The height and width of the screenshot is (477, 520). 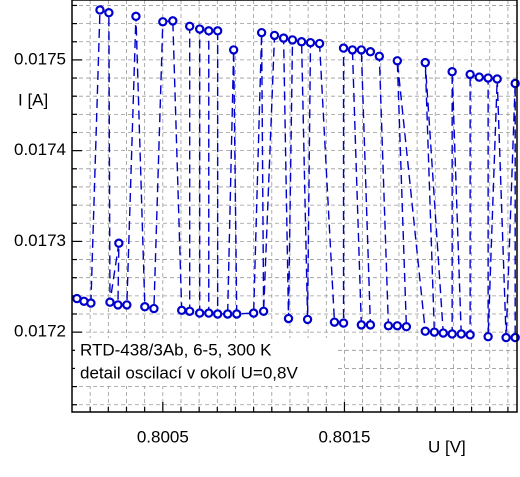 What do you see at coordinates (33, 99) in the screenshot?
I see `y-axis-label: I [A]` at bounding box center [33, 99].